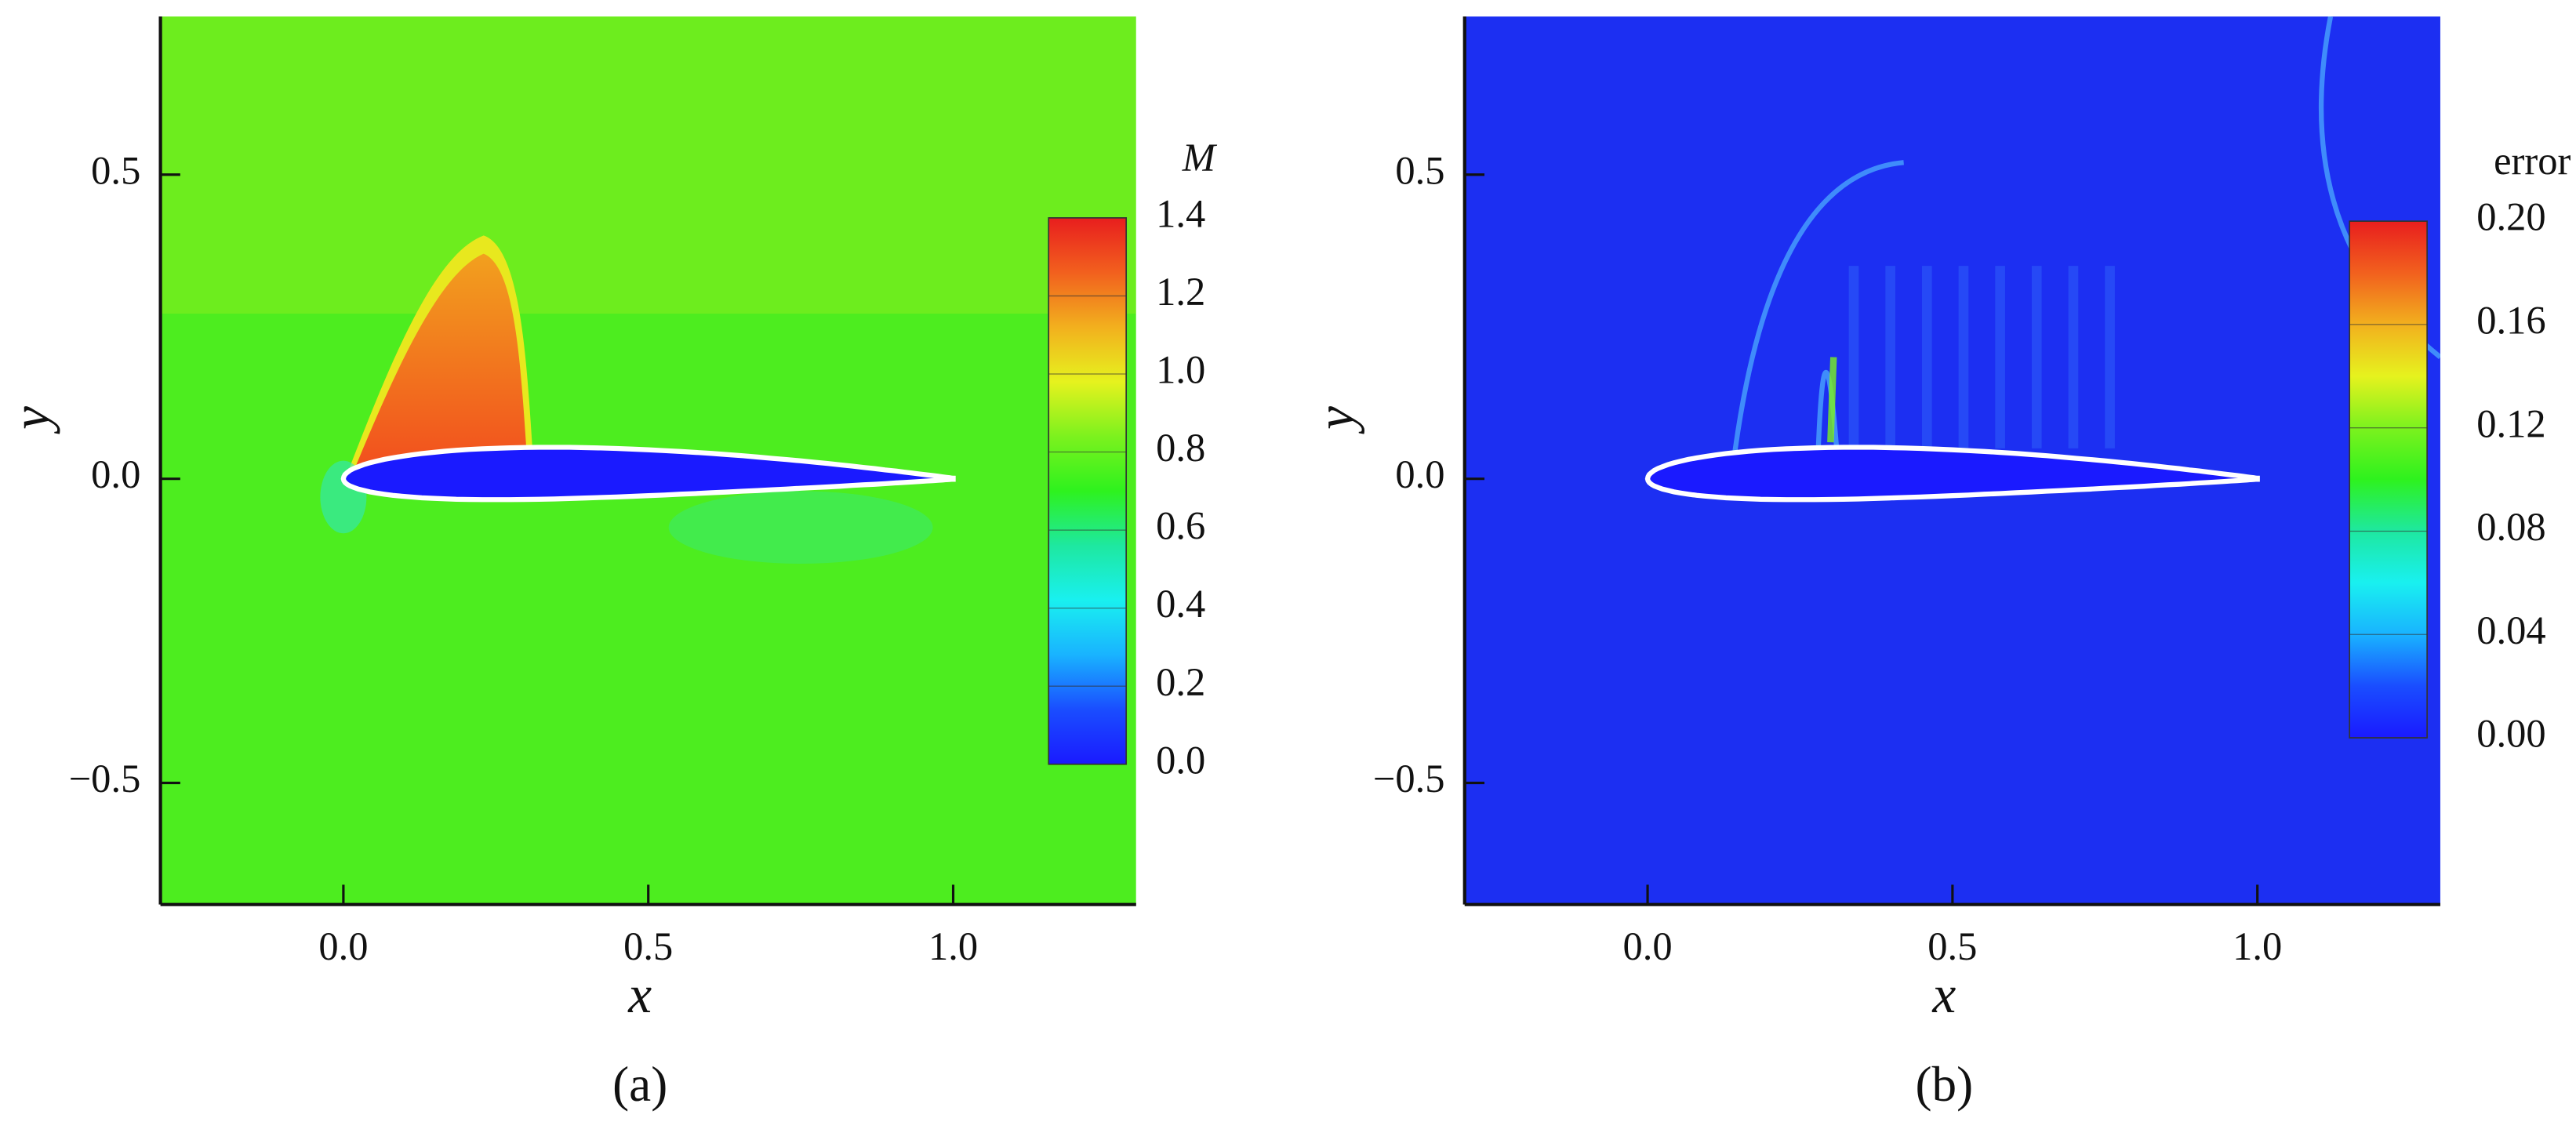 This screenshot has height=1129, width=2576. I want to click on colorbar-tick-label: 1.2, so click(1180, 292).